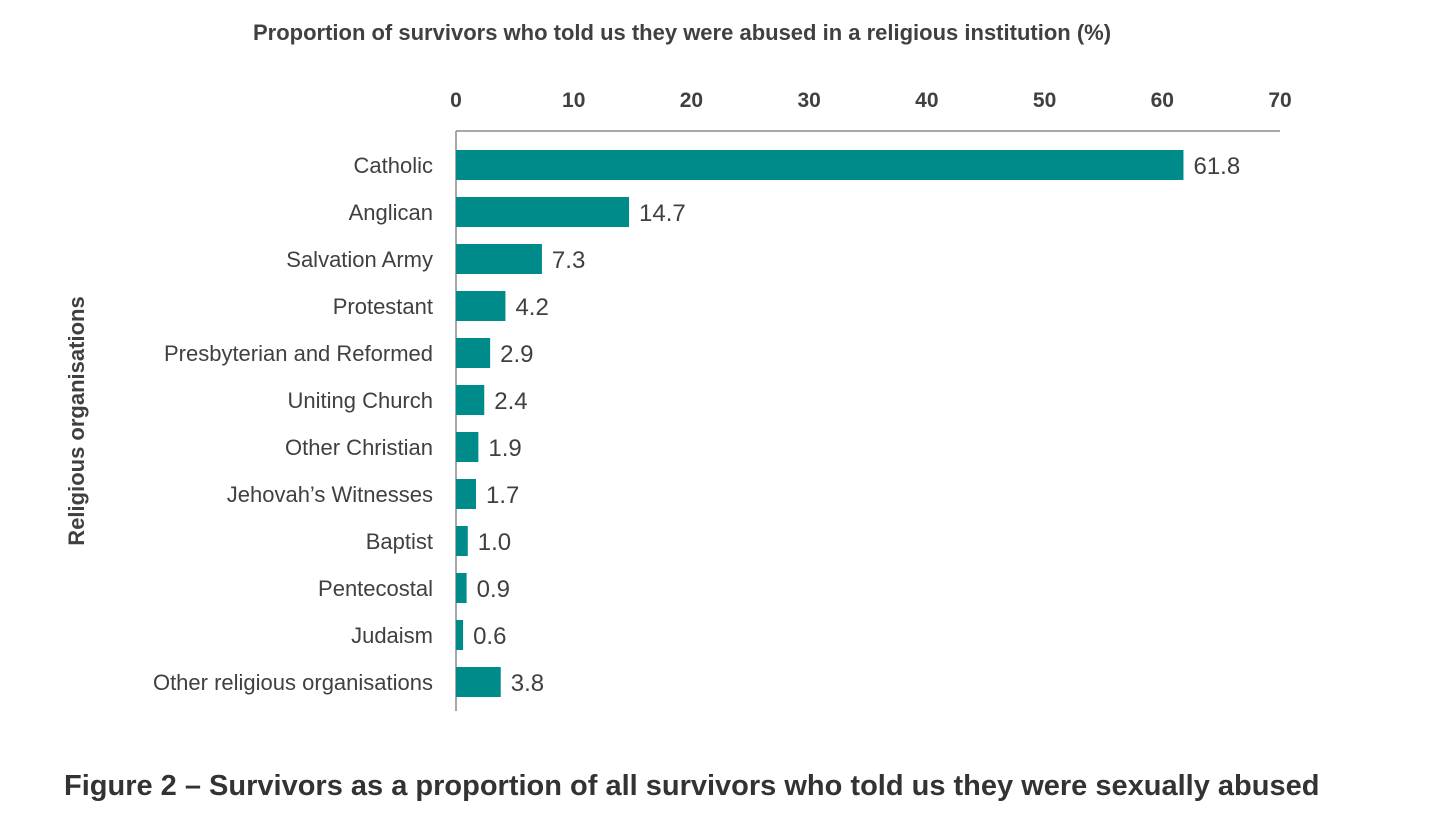 The height and width of the screenshot is (814, 1435). What do you see at coordinates (1216, 166) in the screenshot?
I see `data-label: 61.8` at bounding box center [1216, 166].